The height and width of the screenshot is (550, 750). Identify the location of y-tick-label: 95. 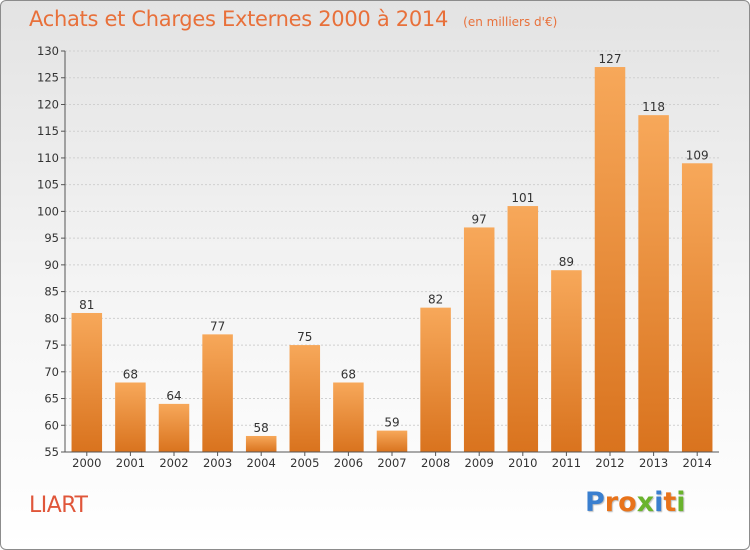
(51, 238).